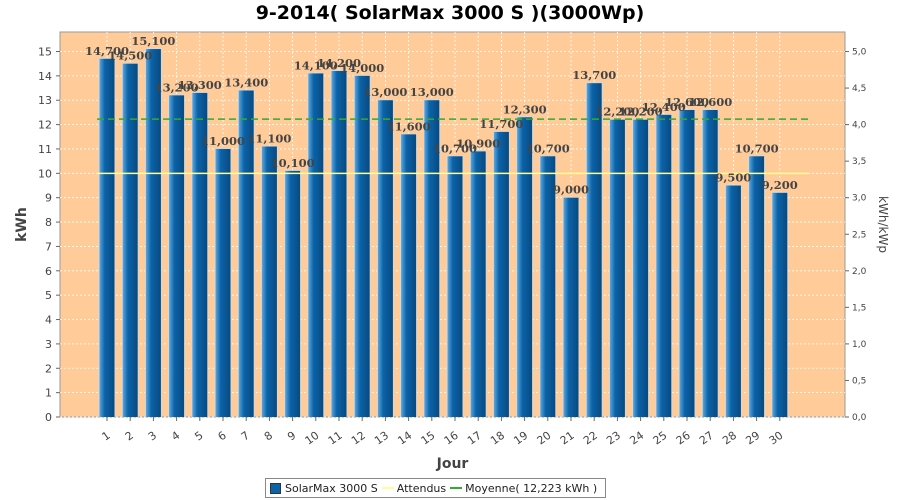 The image size is (900, 500). I want to click on y2-tick-label: 5,0, so click(859, 53).